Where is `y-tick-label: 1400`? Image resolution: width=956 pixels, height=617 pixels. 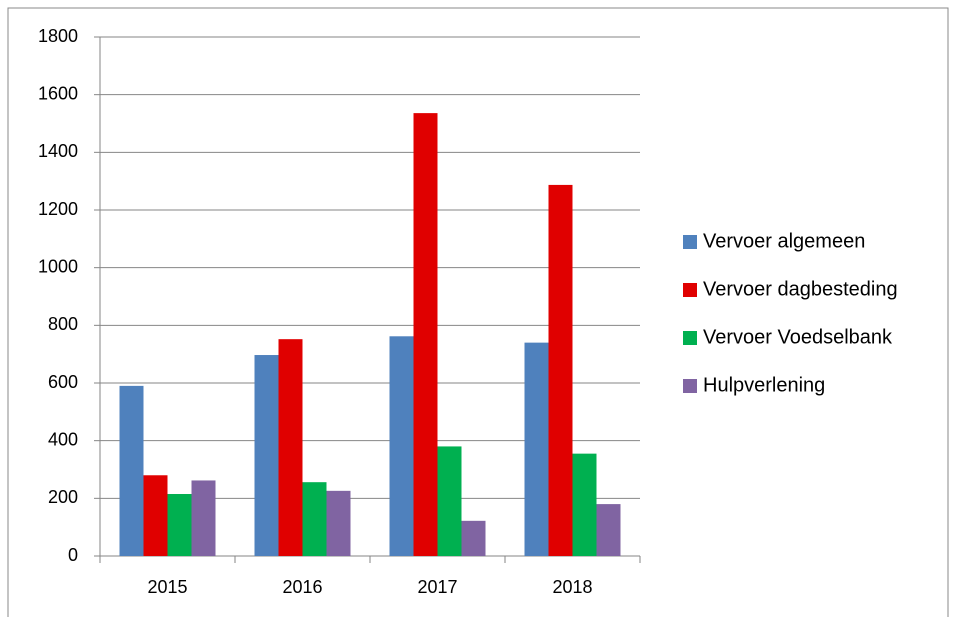
y-tick-label: 1400 is located at coordinates (58, 151).